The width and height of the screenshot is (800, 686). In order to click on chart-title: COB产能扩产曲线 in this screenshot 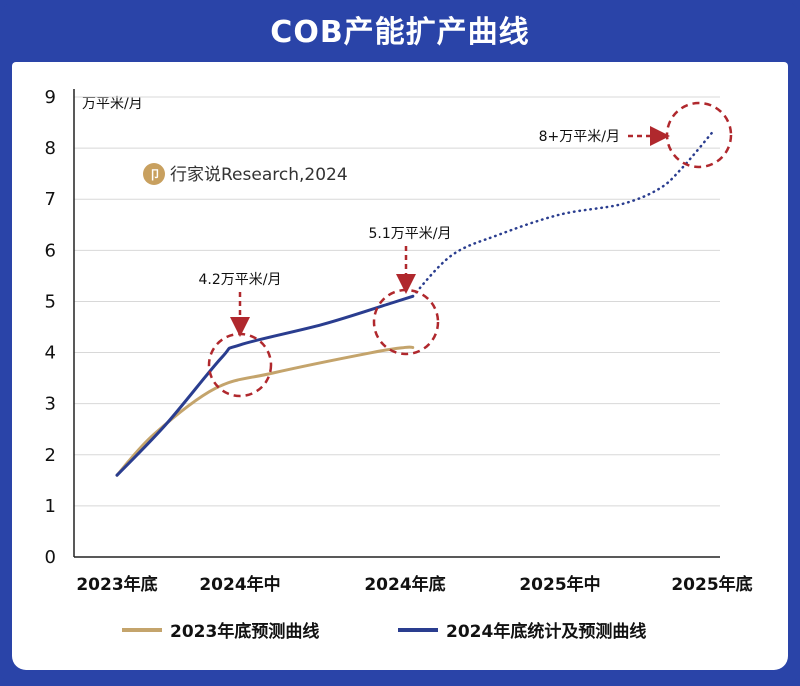, I will do `click(400, 32)`.